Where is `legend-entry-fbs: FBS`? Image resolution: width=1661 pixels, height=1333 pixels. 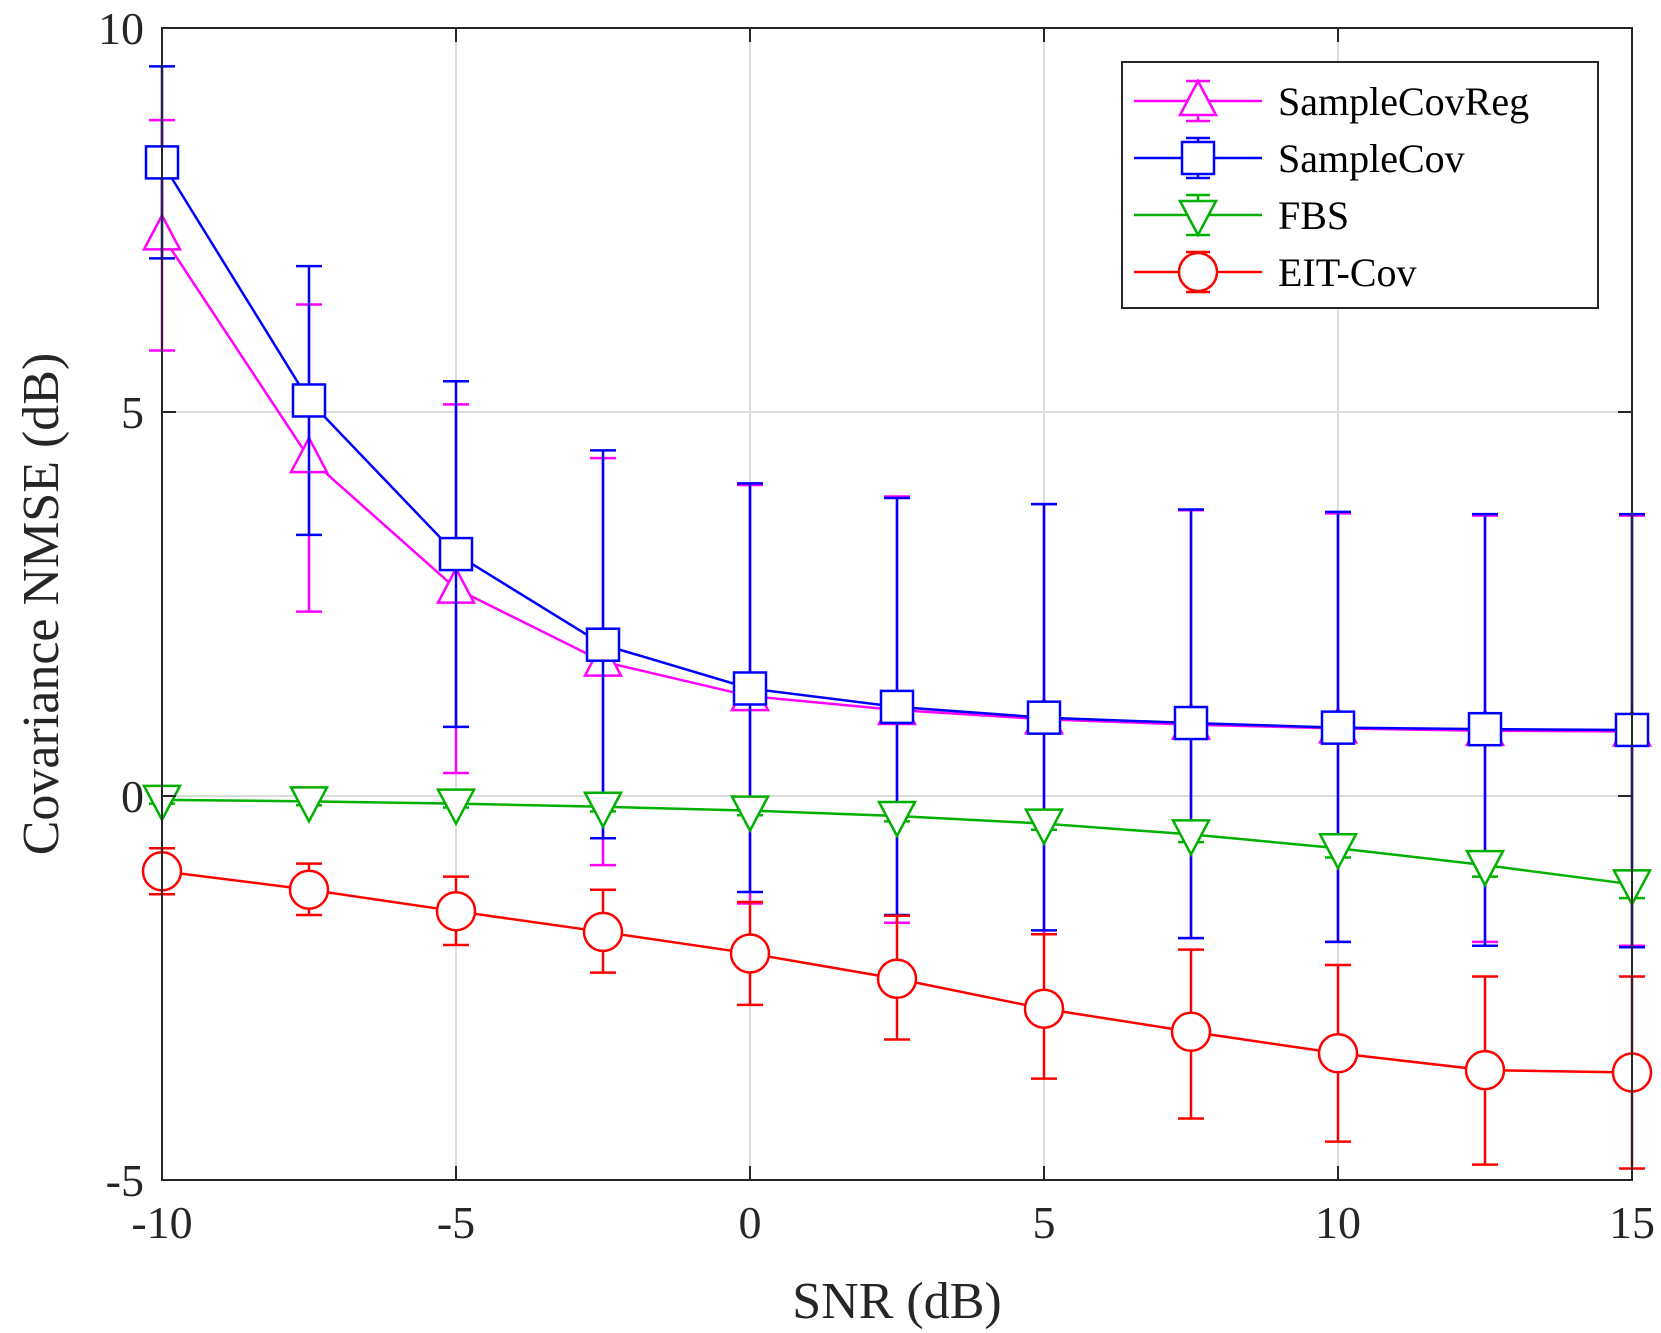
legend-entry-fbs: FBS is located at coordinates (1241, 215).